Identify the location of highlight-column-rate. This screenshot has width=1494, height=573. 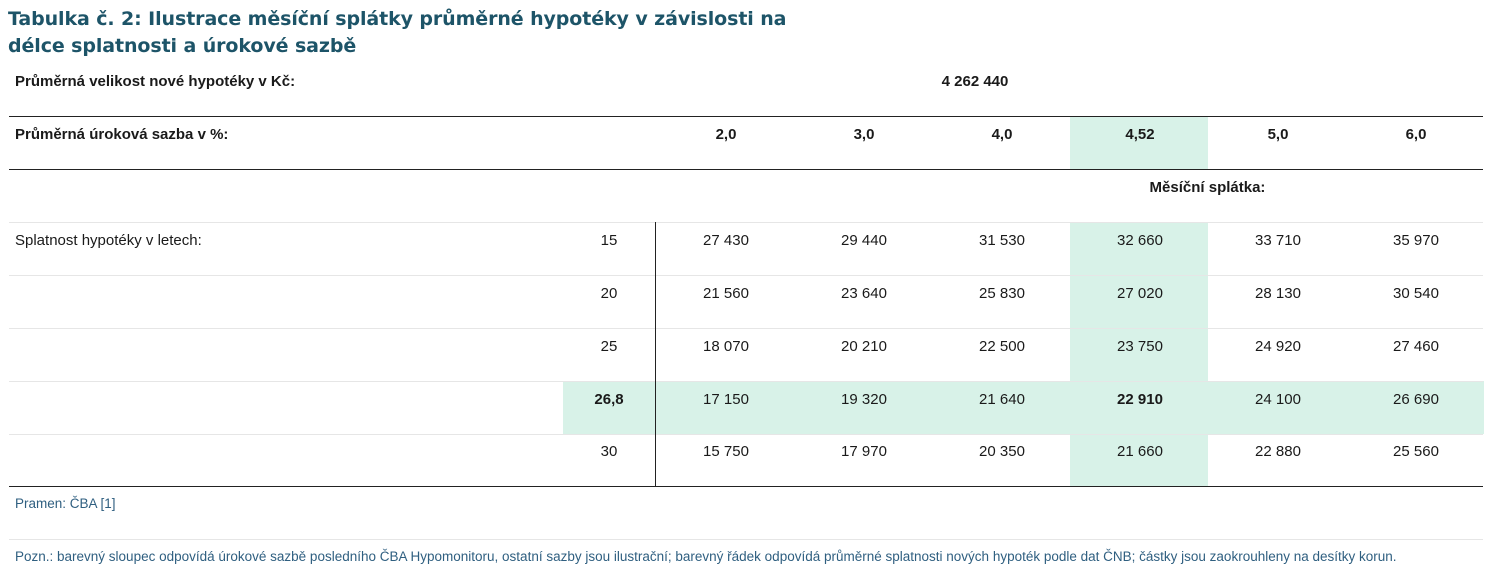
(1139, 143).